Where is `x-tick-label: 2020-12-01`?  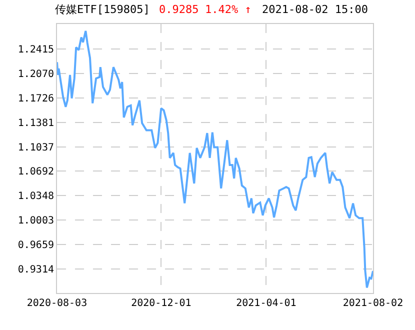
x-tick-label: 2020-12-01 is located at coordinates (161, 303).